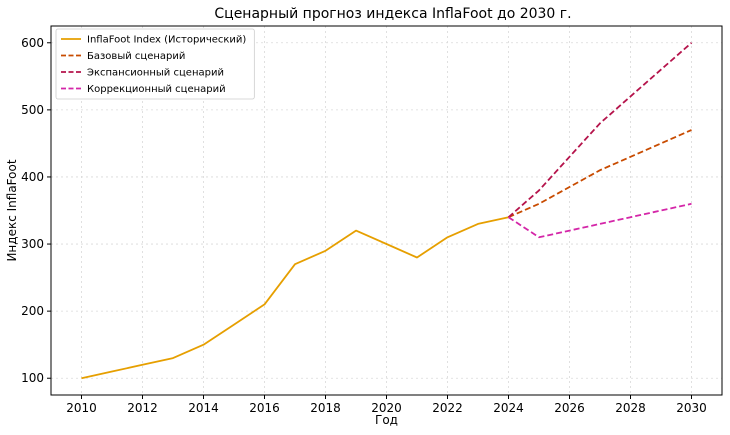 This screenshot has height=435, width=730. I want to click on x-tick-label: 2014, so click(203, 408).